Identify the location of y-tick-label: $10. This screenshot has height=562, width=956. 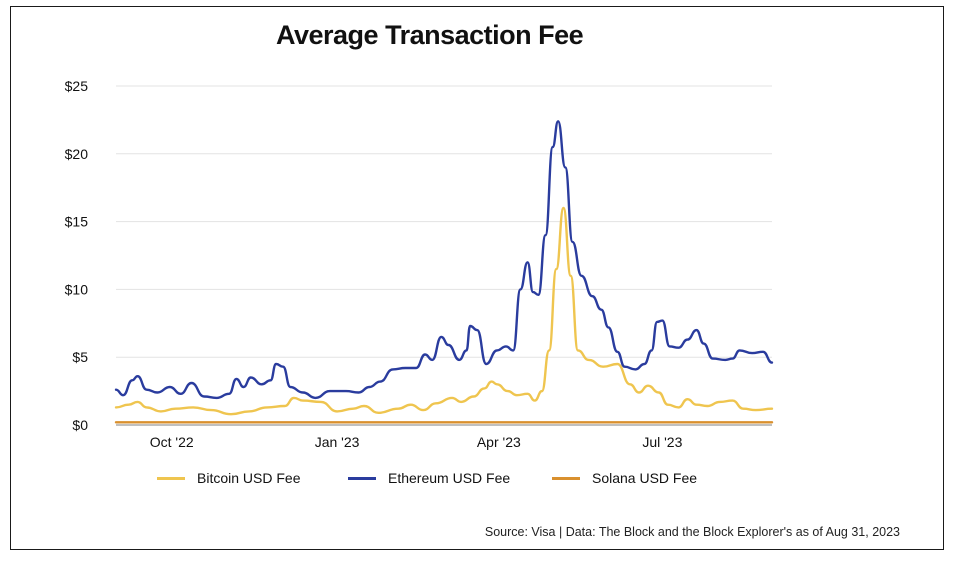
(77, 289).